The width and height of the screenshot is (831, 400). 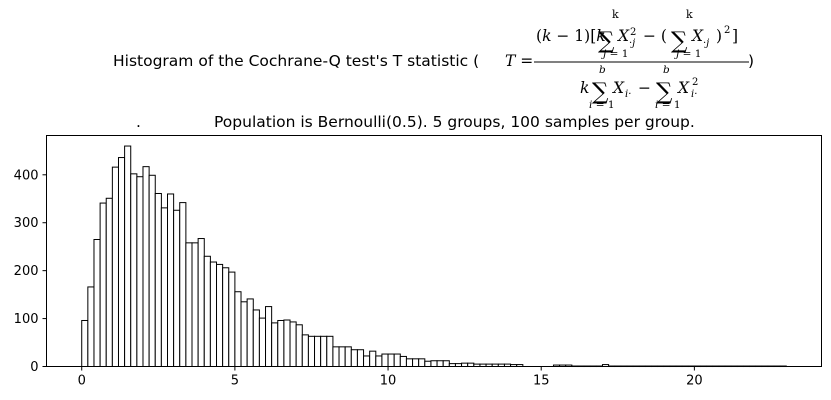 What do you see at coordinates (82, 381) in the screenshot?
I see `x-tick-label: 0` at bounding box center [82, 381].